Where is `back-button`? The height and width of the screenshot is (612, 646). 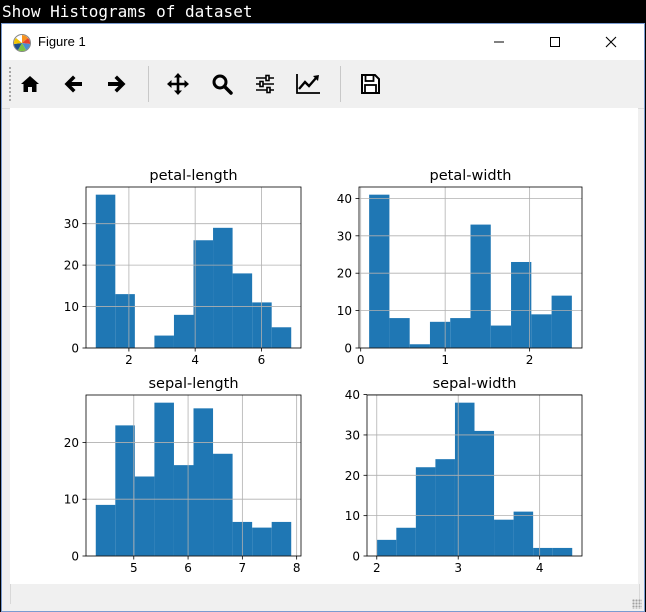
back-button is located at coordinates (74, 84).